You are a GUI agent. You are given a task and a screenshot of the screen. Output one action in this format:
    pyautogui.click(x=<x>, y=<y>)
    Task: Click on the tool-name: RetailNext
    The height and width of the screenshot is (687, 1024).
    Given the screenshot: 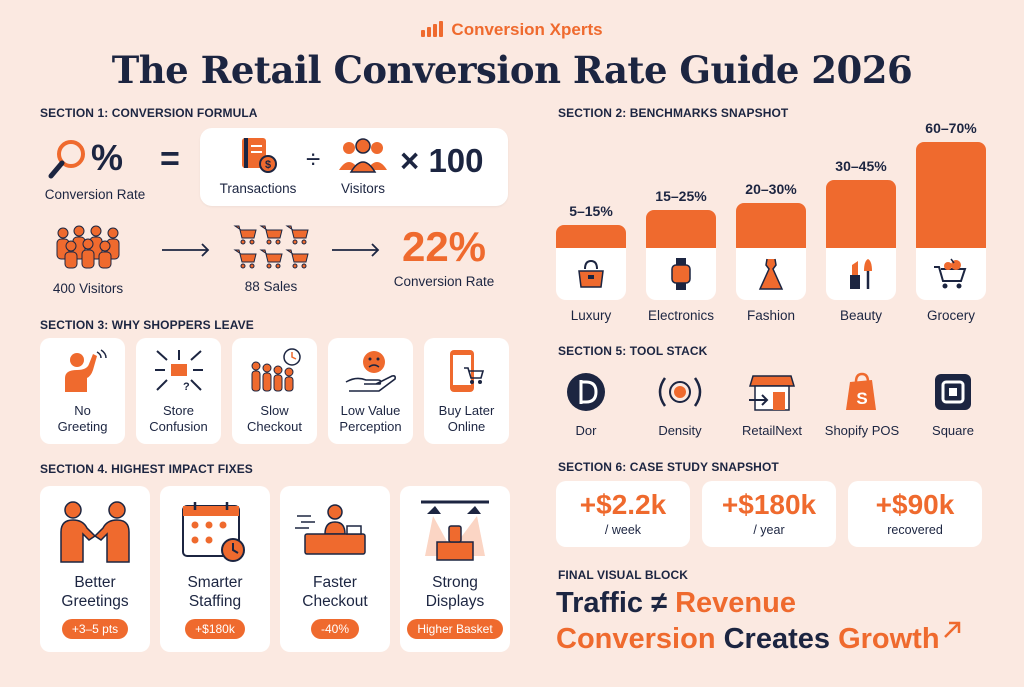 What is the action you would take?
    pyautogui.click(x=772, y=430)
    